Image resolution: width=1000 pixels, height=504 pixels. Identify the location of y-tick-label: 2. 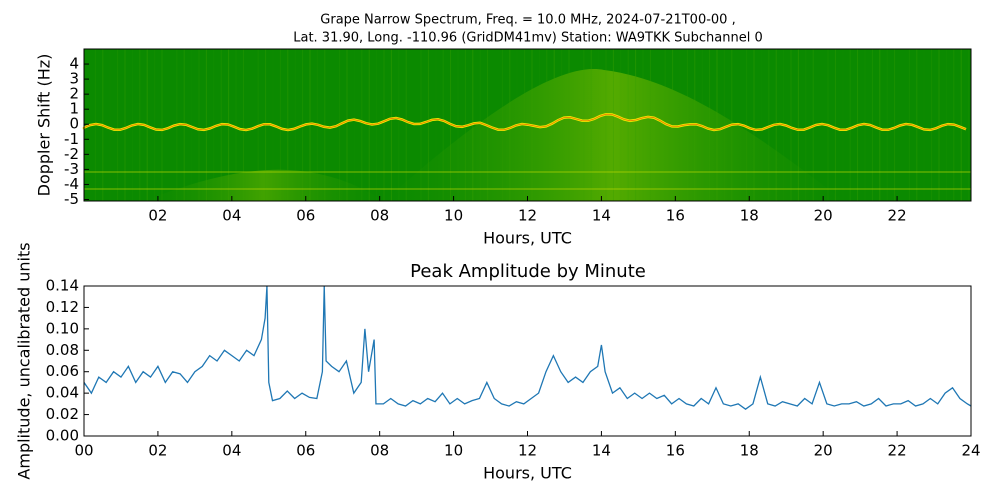
(74, 94).